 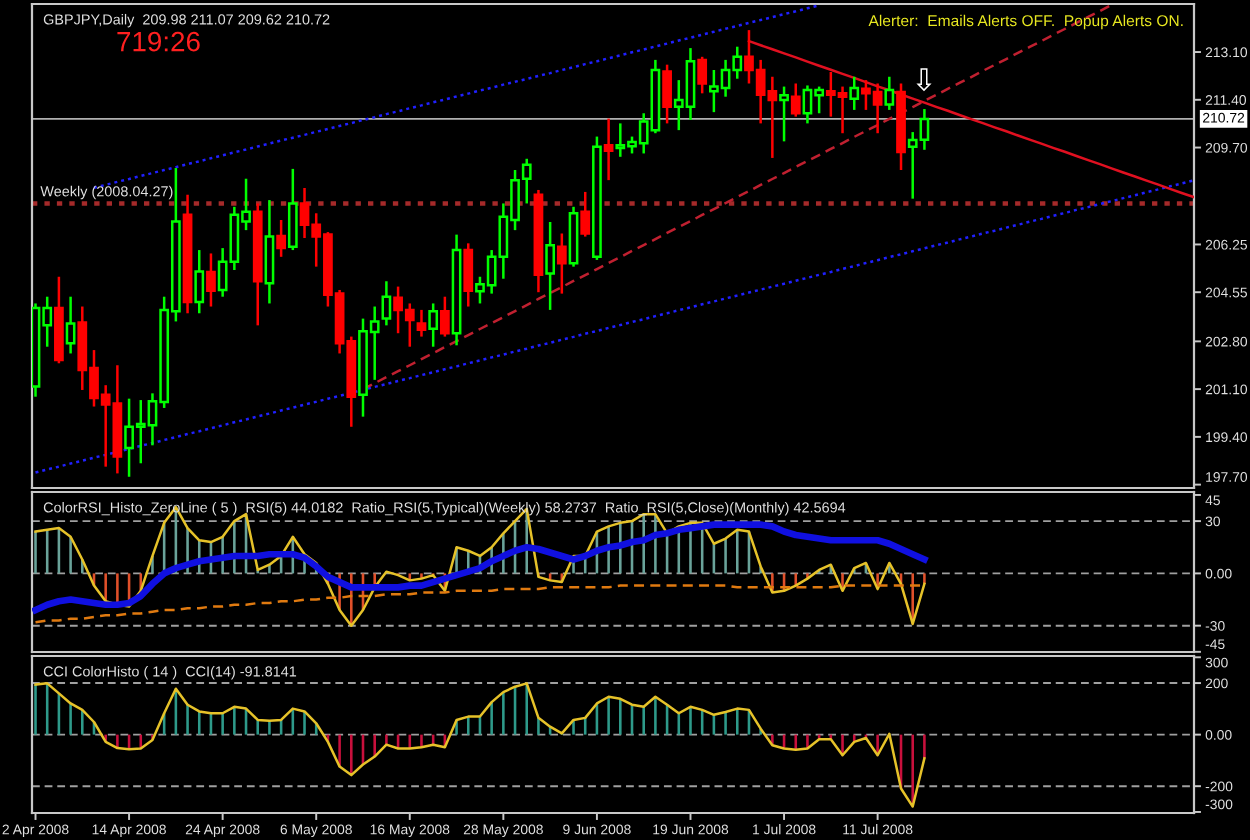 I want to click on annotation: ⇩, so click(x=924, y=80).